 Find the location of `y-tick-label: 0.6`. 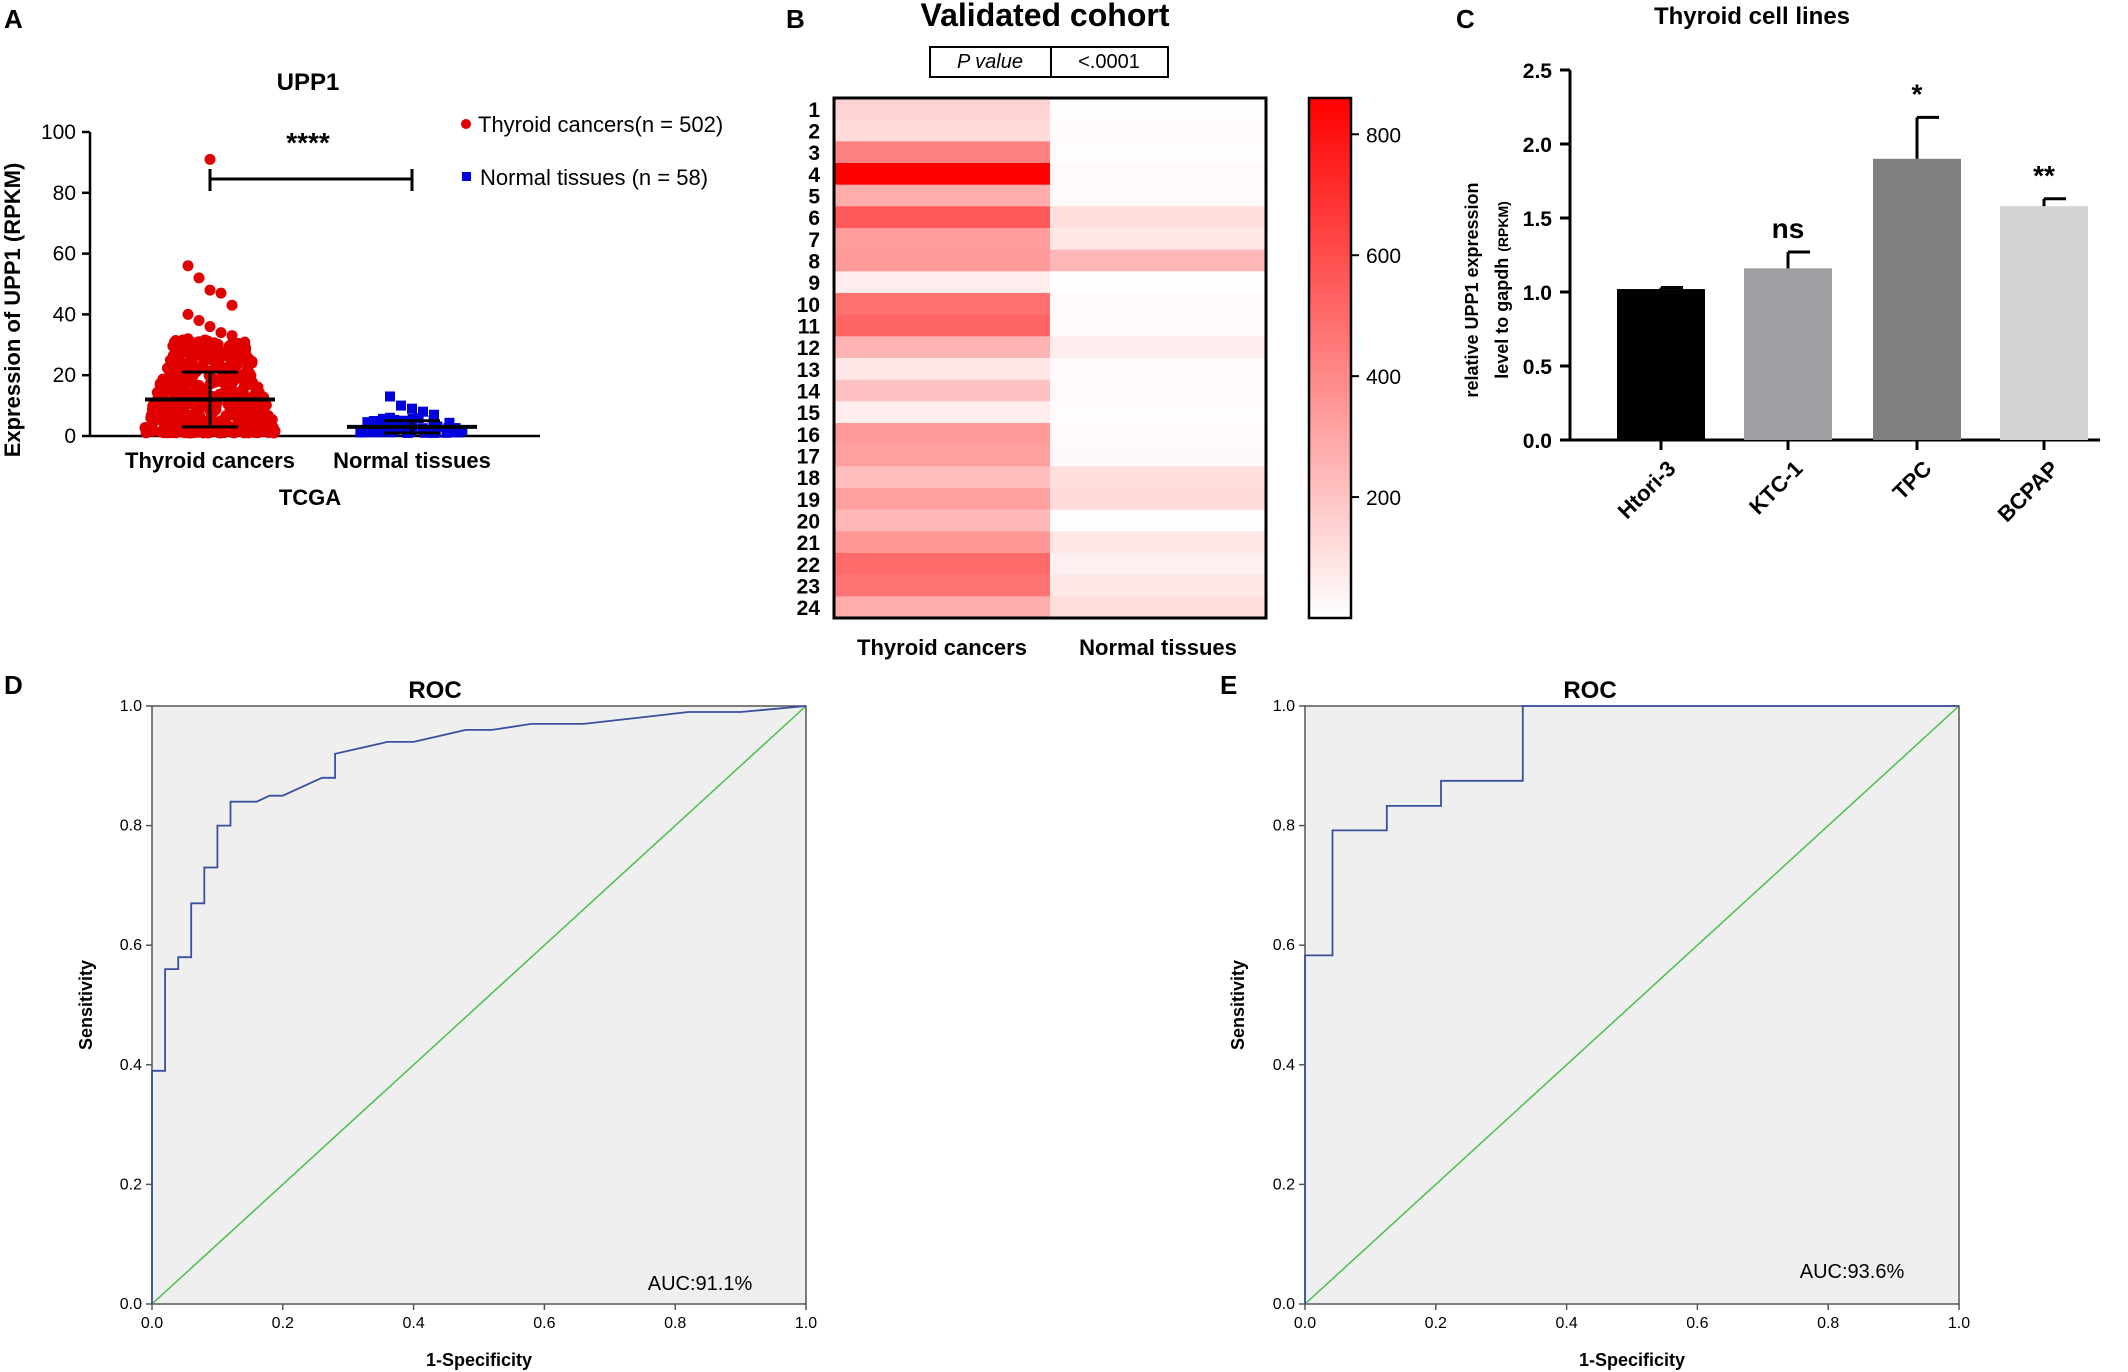

y-tick-label: 0.6 is located at coordinates (131, 945).